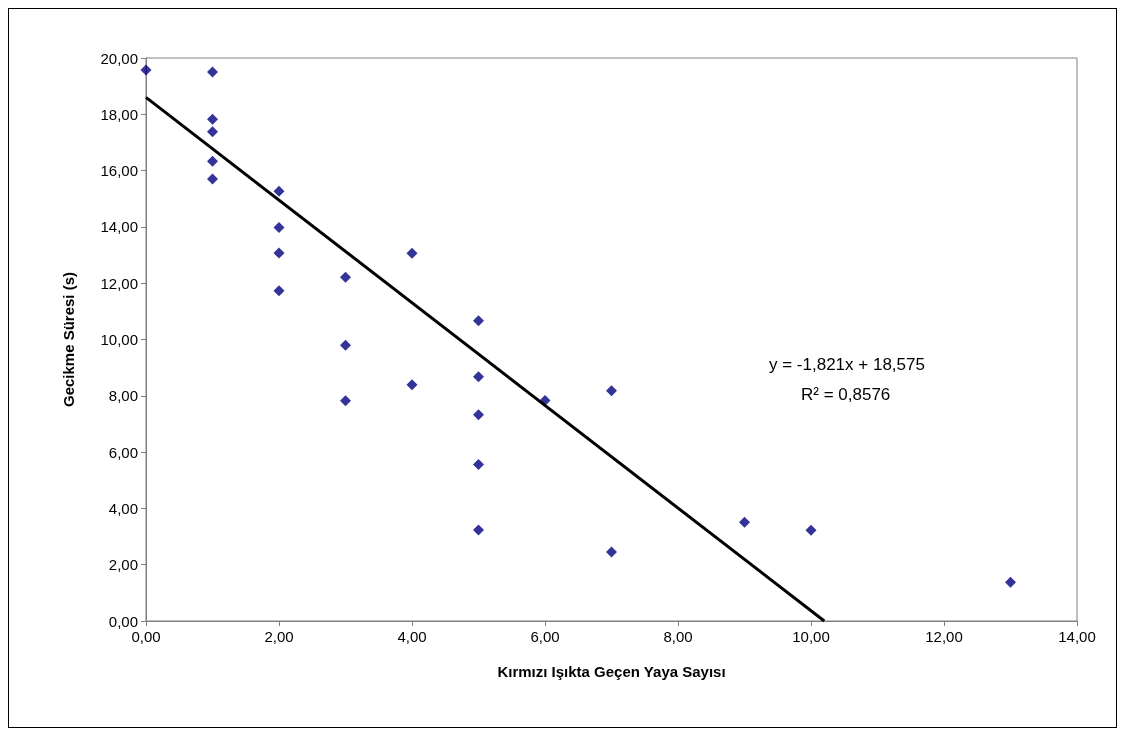 Image resolution: width=1125 pixels, height=736 pixels. Describe the element at coordinates (847, 364) in the screenshot. I see `annotation: y = -1,821x + 18,575` at that location.